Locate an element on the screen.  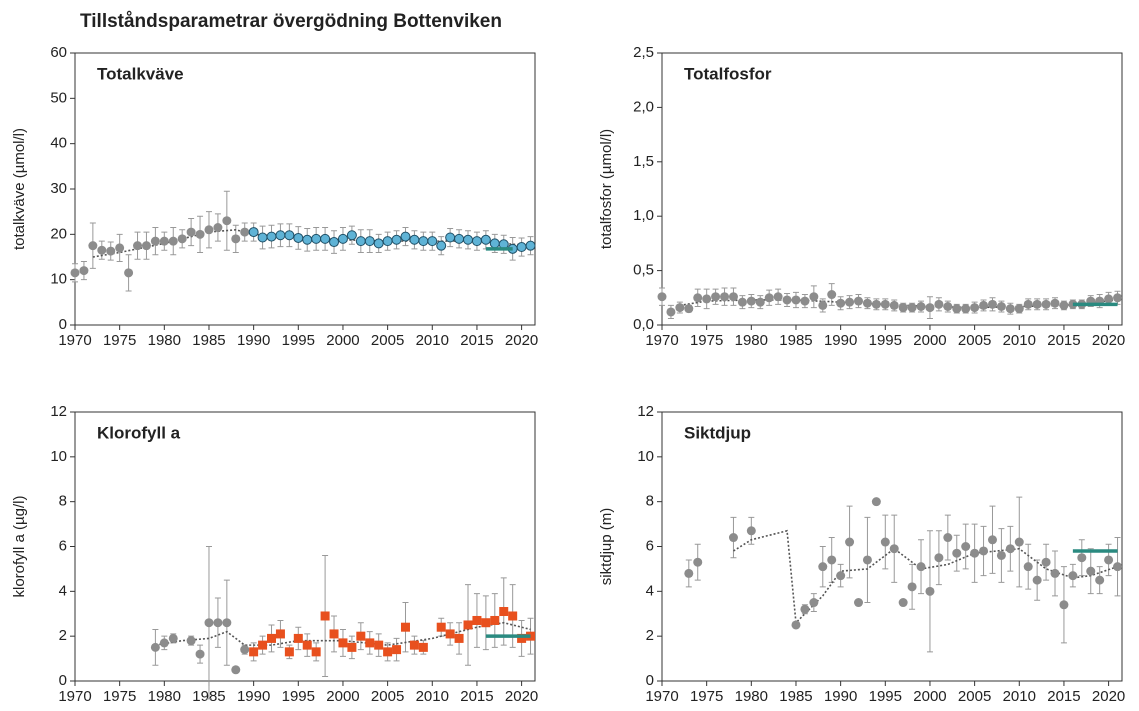
y-axis-label: klorofyll a (µg/l) is located at coordinates (19, 546).